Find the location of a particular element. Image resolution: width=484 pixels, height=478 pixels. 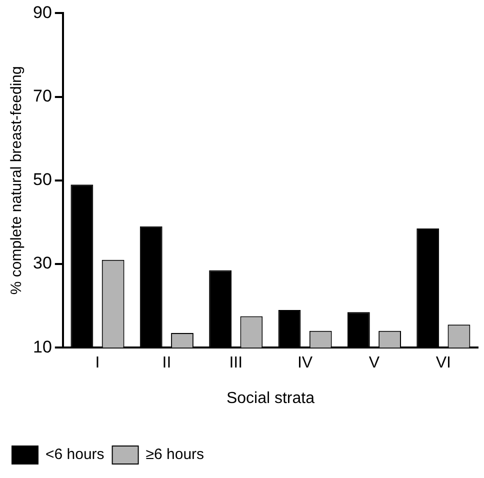

y-tick-label: 30 is located at coordinates (42, 263).